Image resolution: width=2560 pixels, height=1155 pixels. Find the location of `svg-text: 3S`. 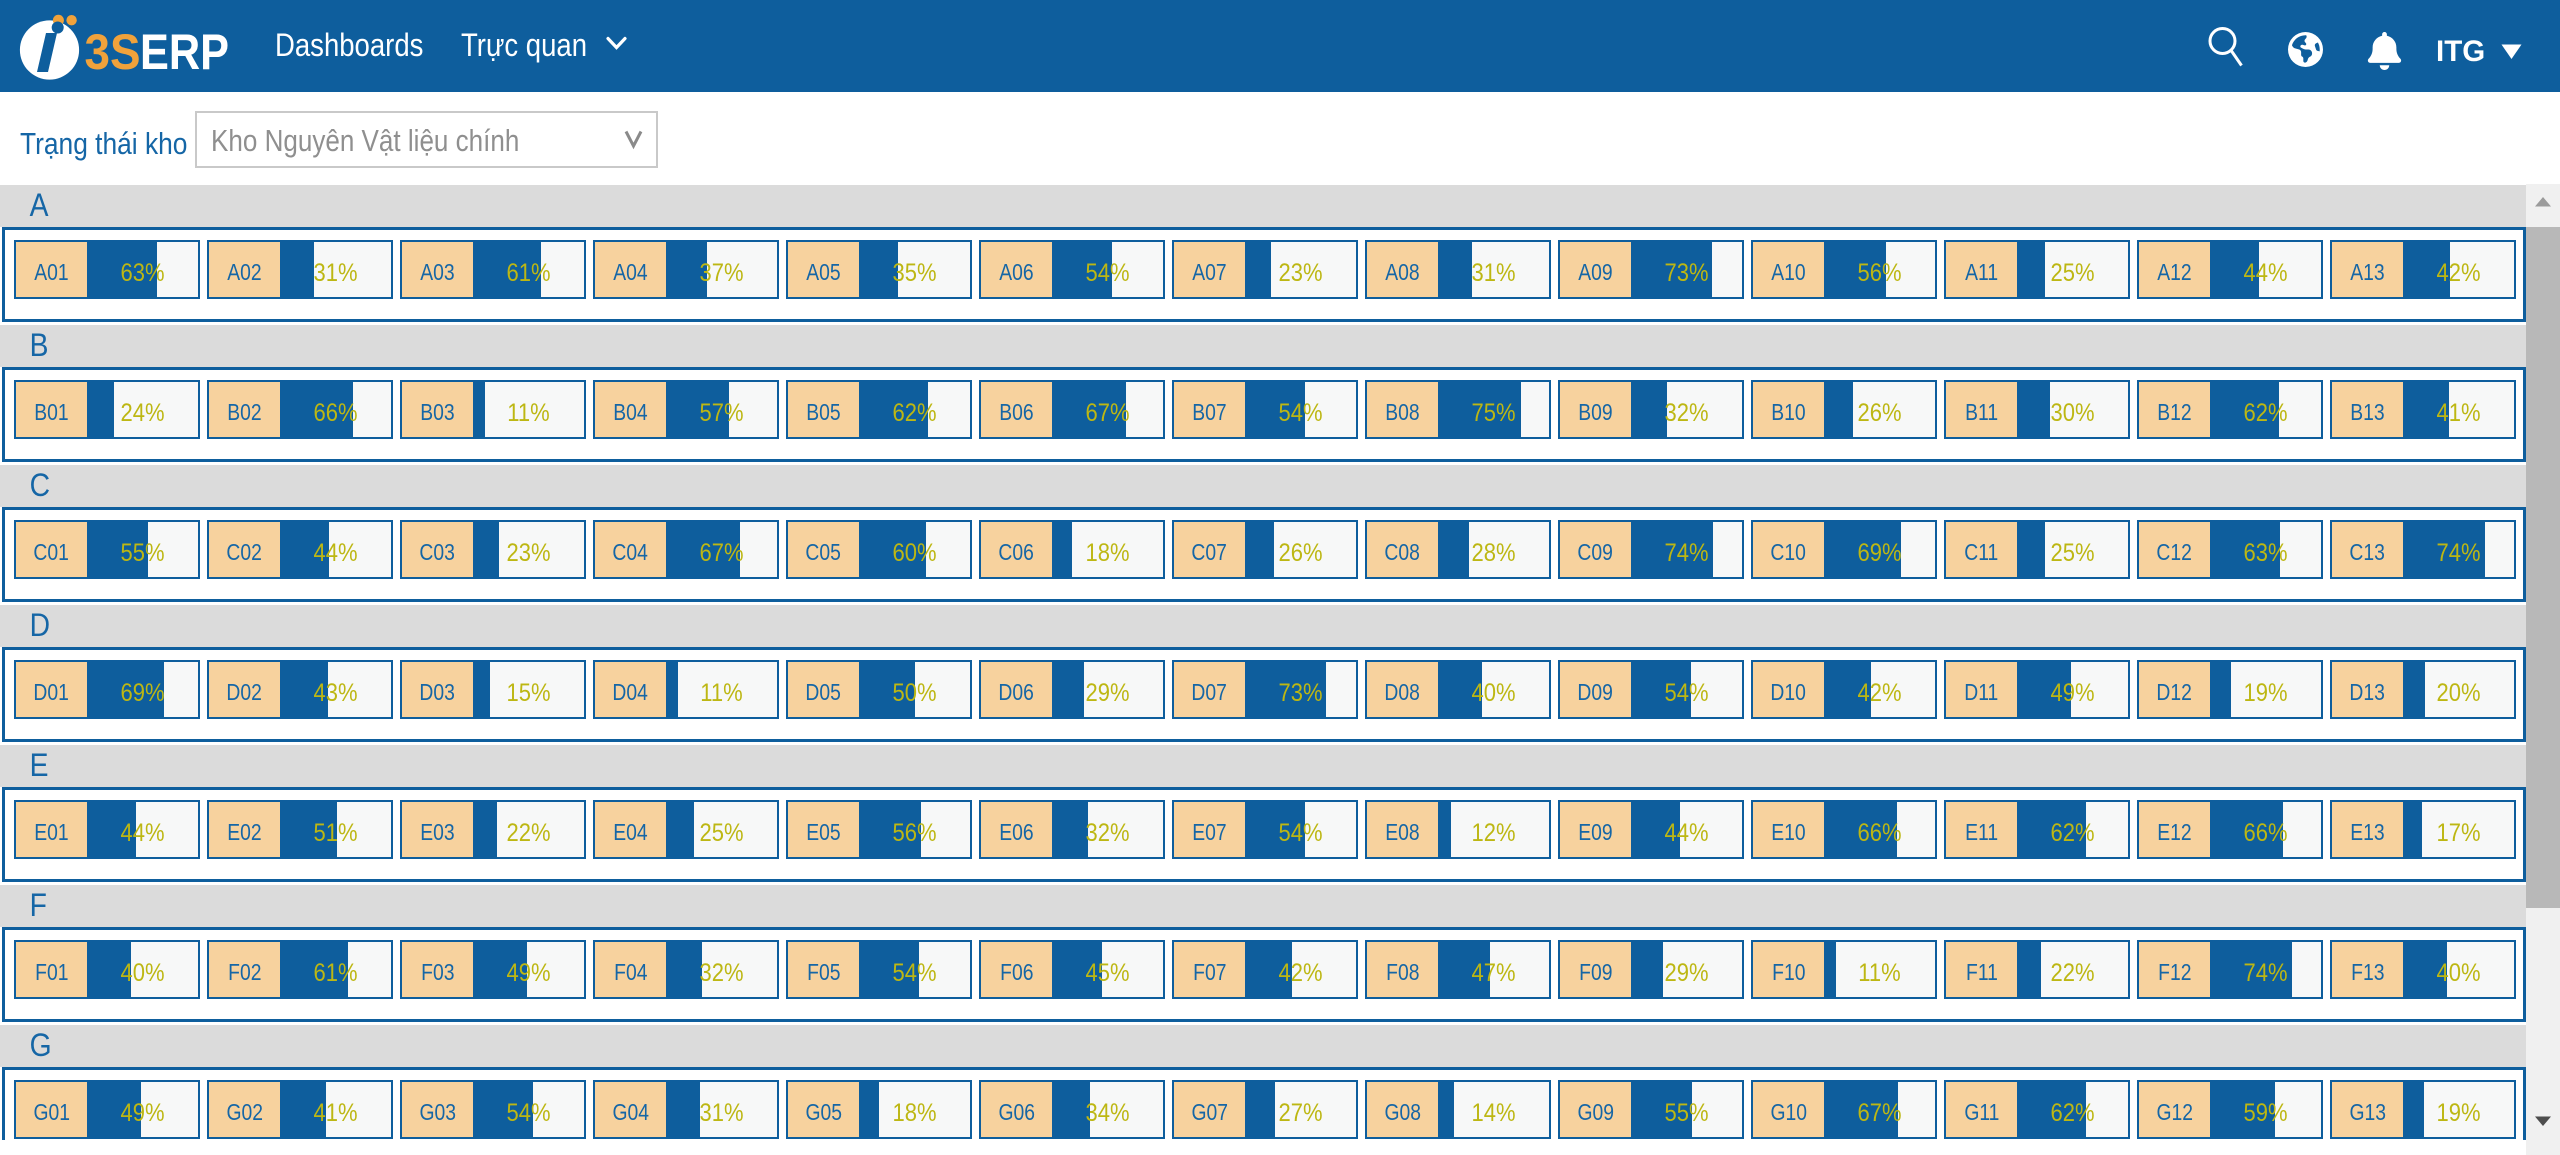

svg-text: 3S is located at coordinates (113, 52).